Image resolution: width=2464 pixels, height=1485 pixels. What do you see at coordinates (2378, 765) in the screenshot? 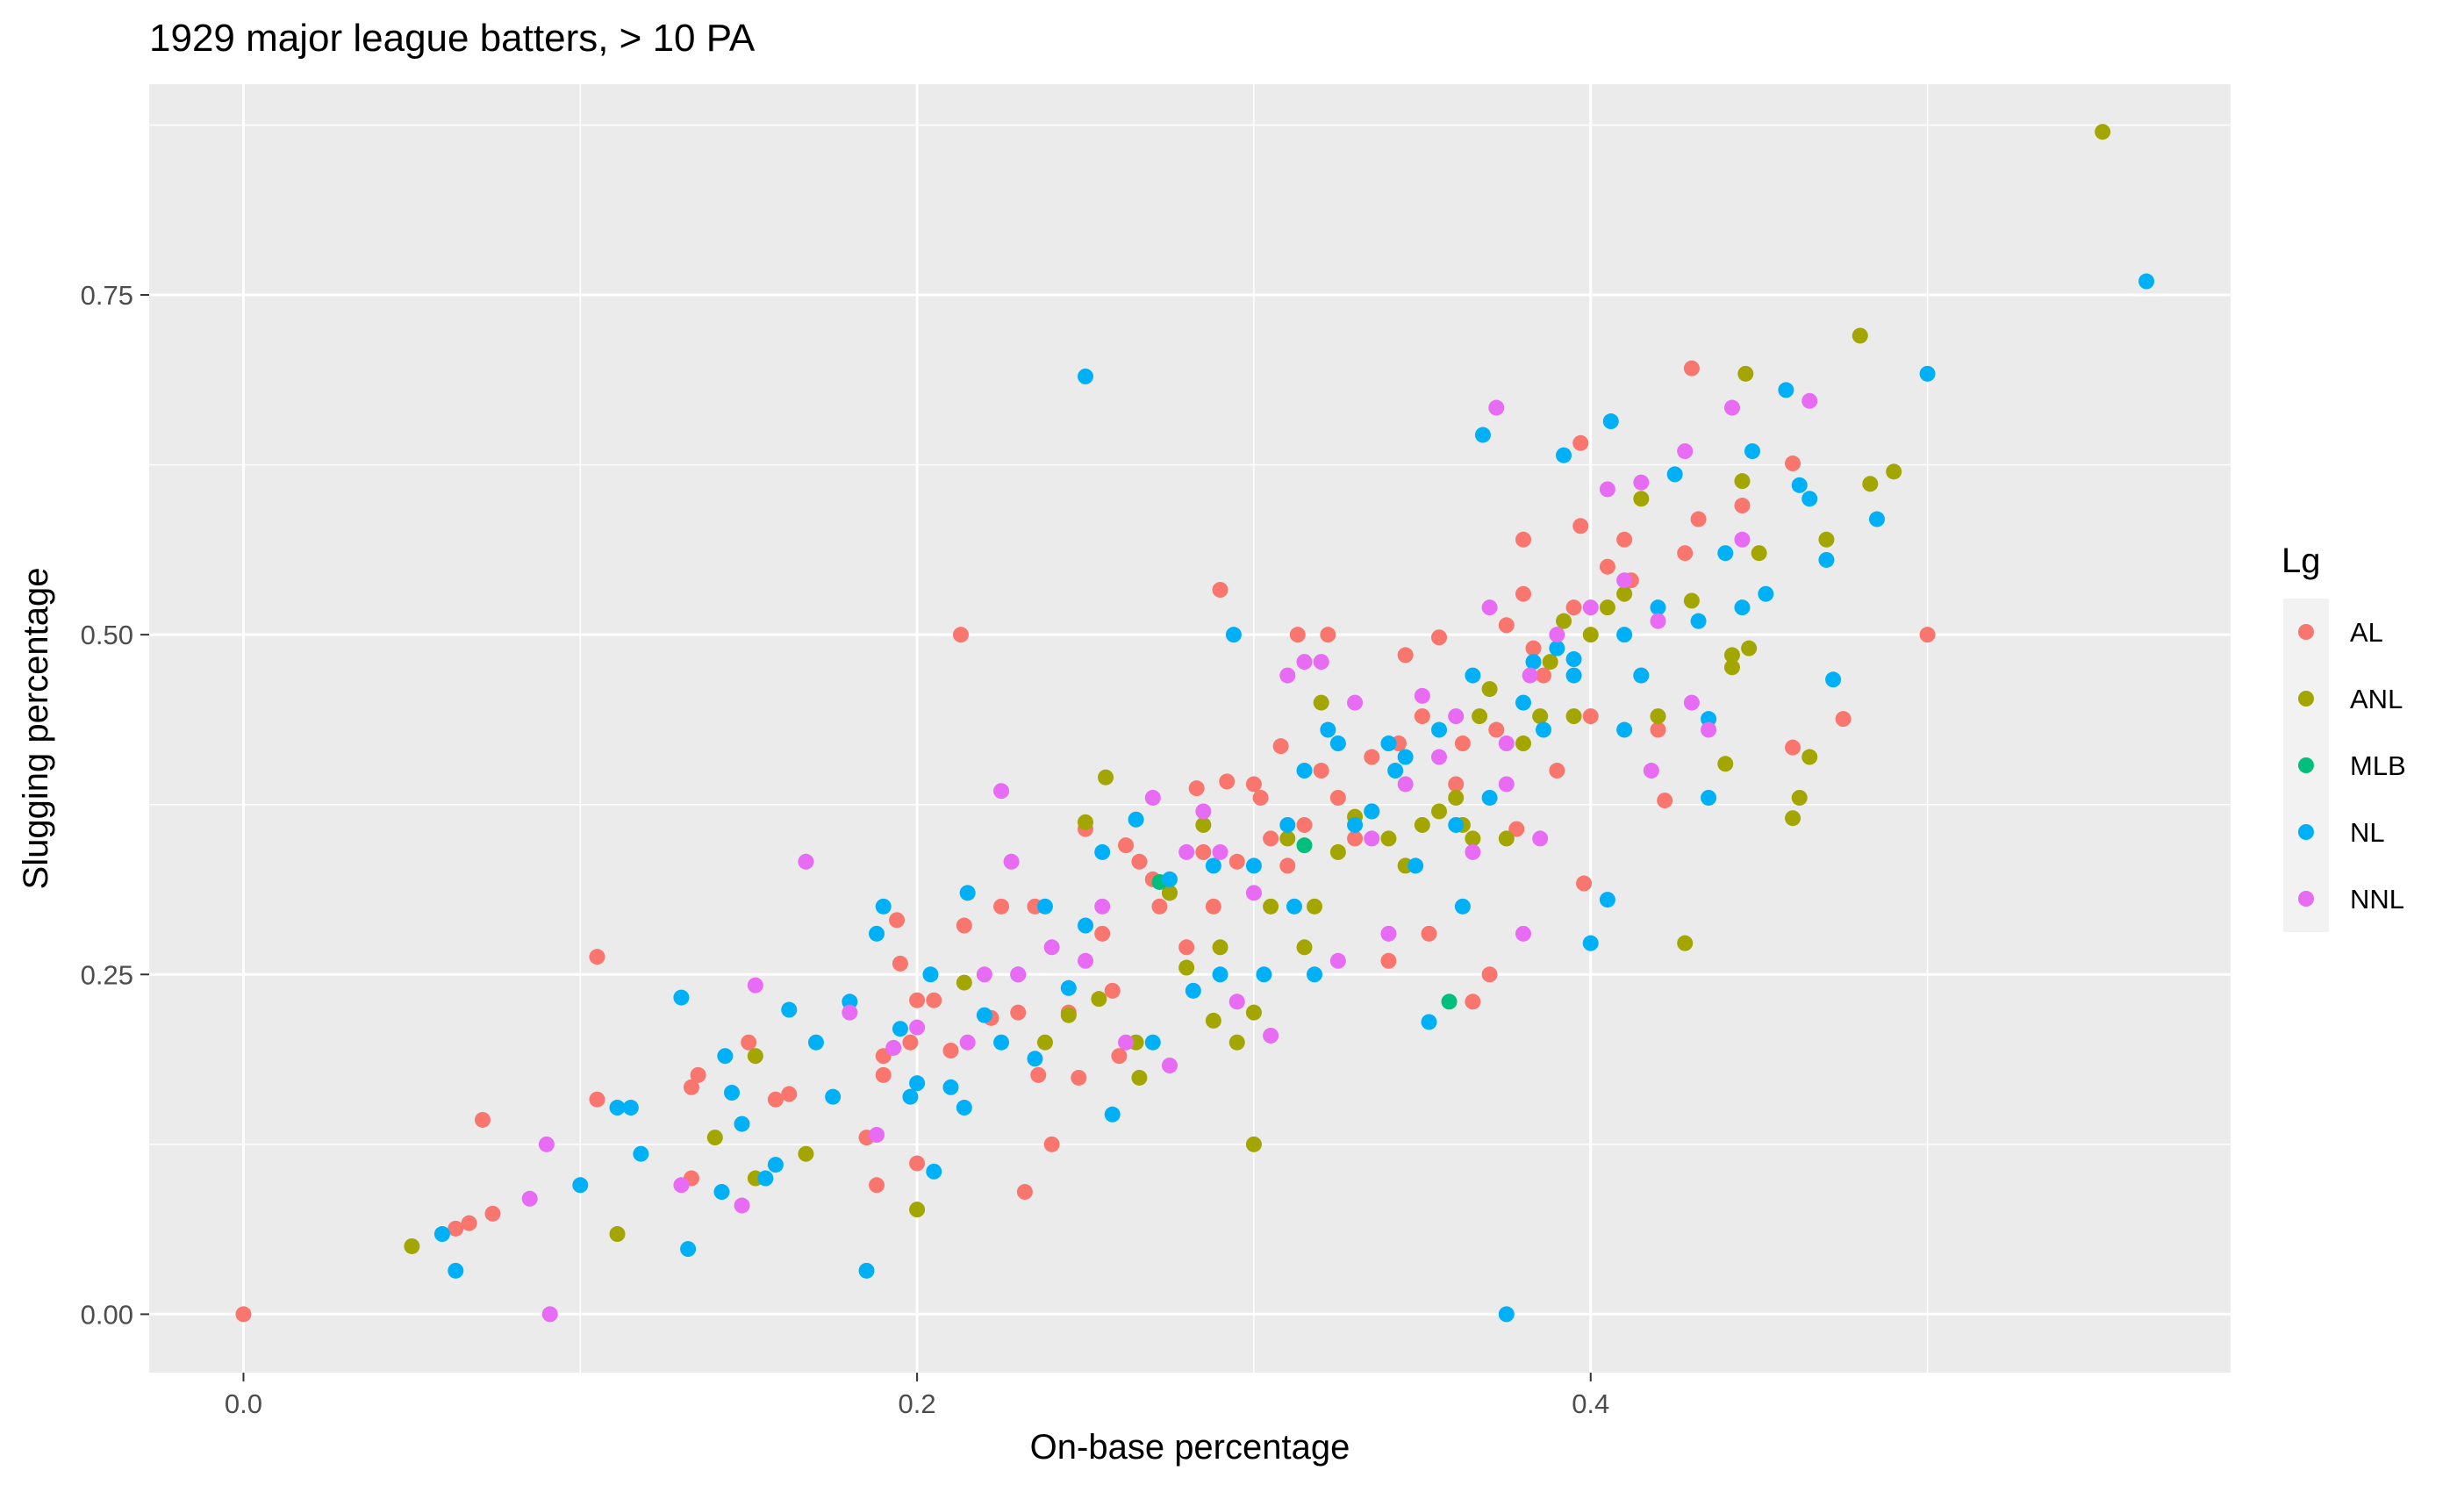
I see `legend-label-mlb: MLB` at bounding box center [2378, 765].